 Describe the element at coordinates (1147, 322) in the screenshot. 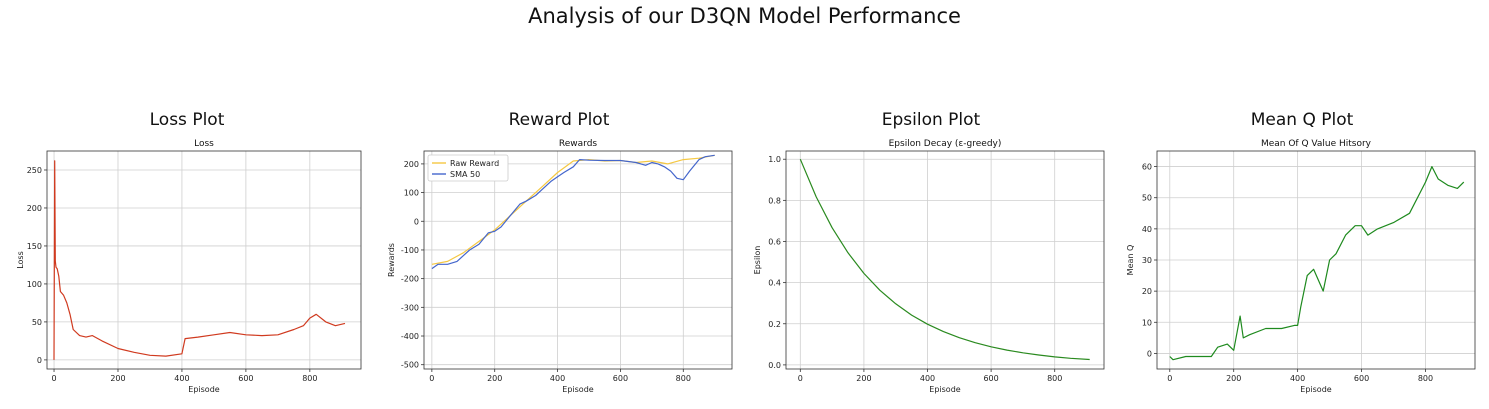

I see `y-tick-label: 10` at that location.